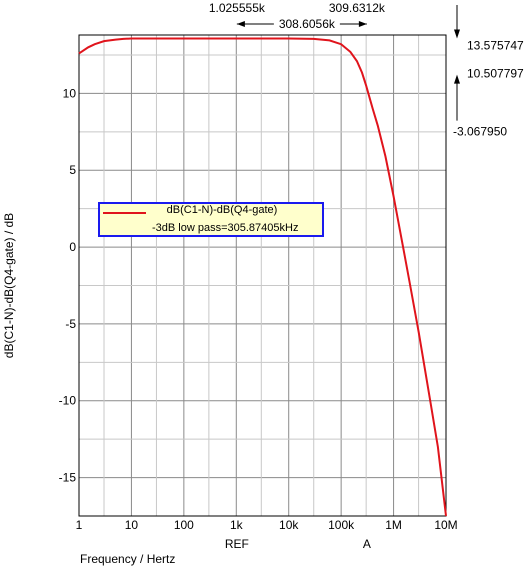 This screenshot has height=566, width=528. What do you see at coordinates (393, 525) in the screenshot?
I see `x-tick-label: 1M` at bounding box center [393, 525].